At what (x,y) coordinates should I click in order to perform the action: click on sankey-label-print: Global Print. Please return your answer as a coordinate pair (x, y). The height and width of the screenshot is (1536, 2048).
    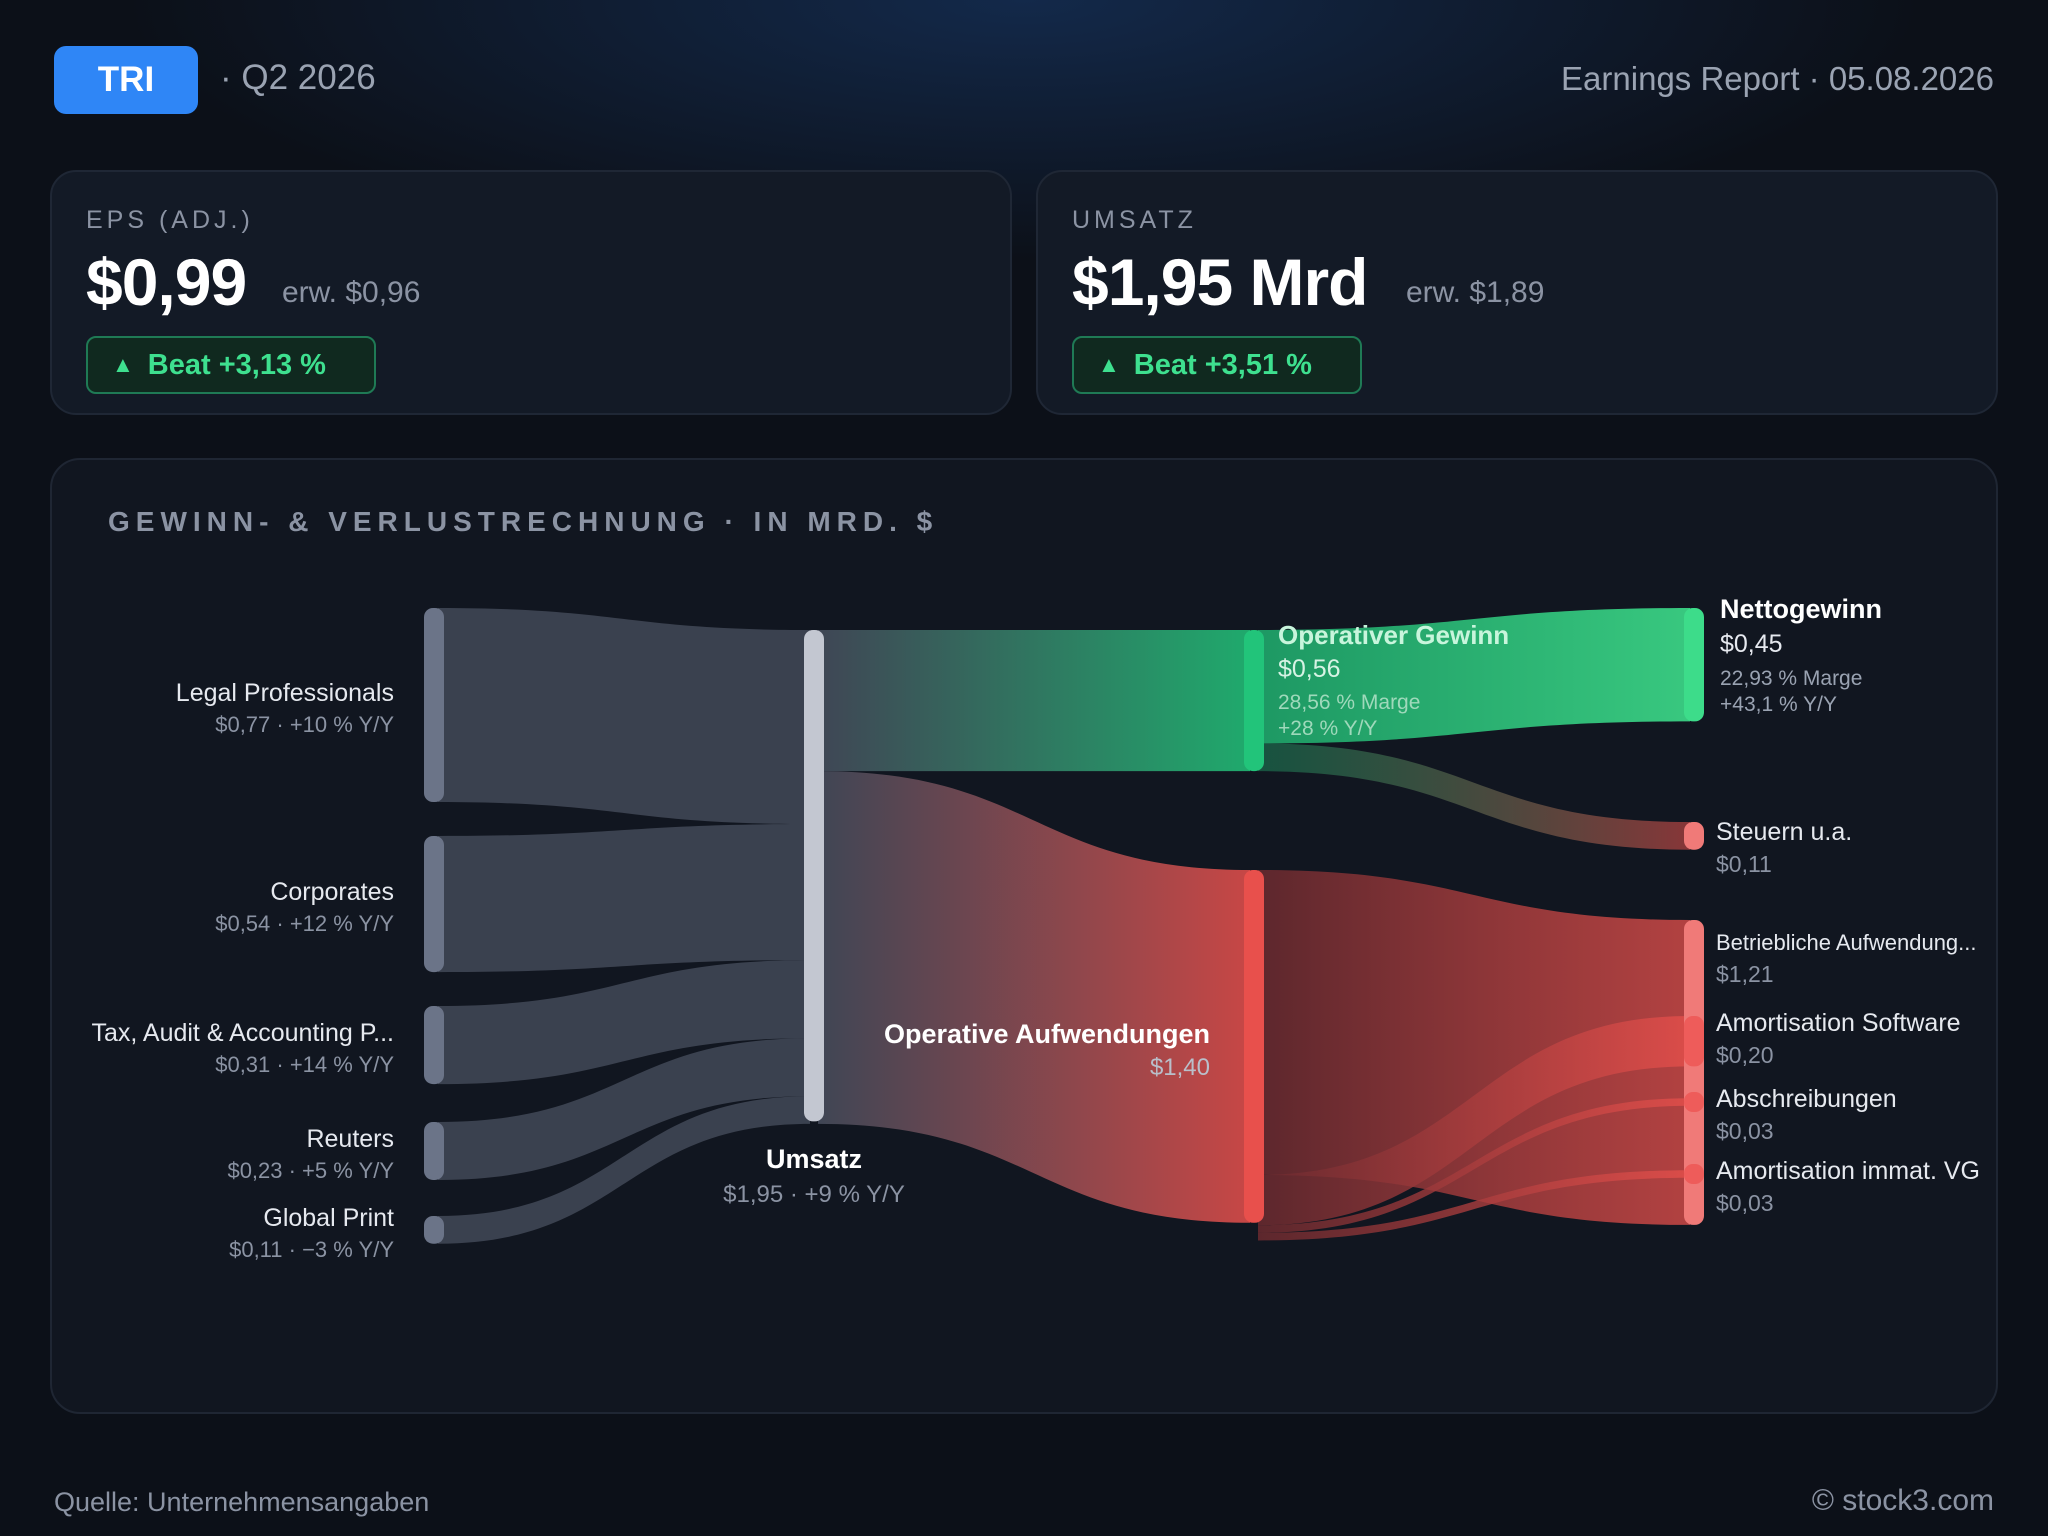
    Looking at the image, I should click on (328, 1218).